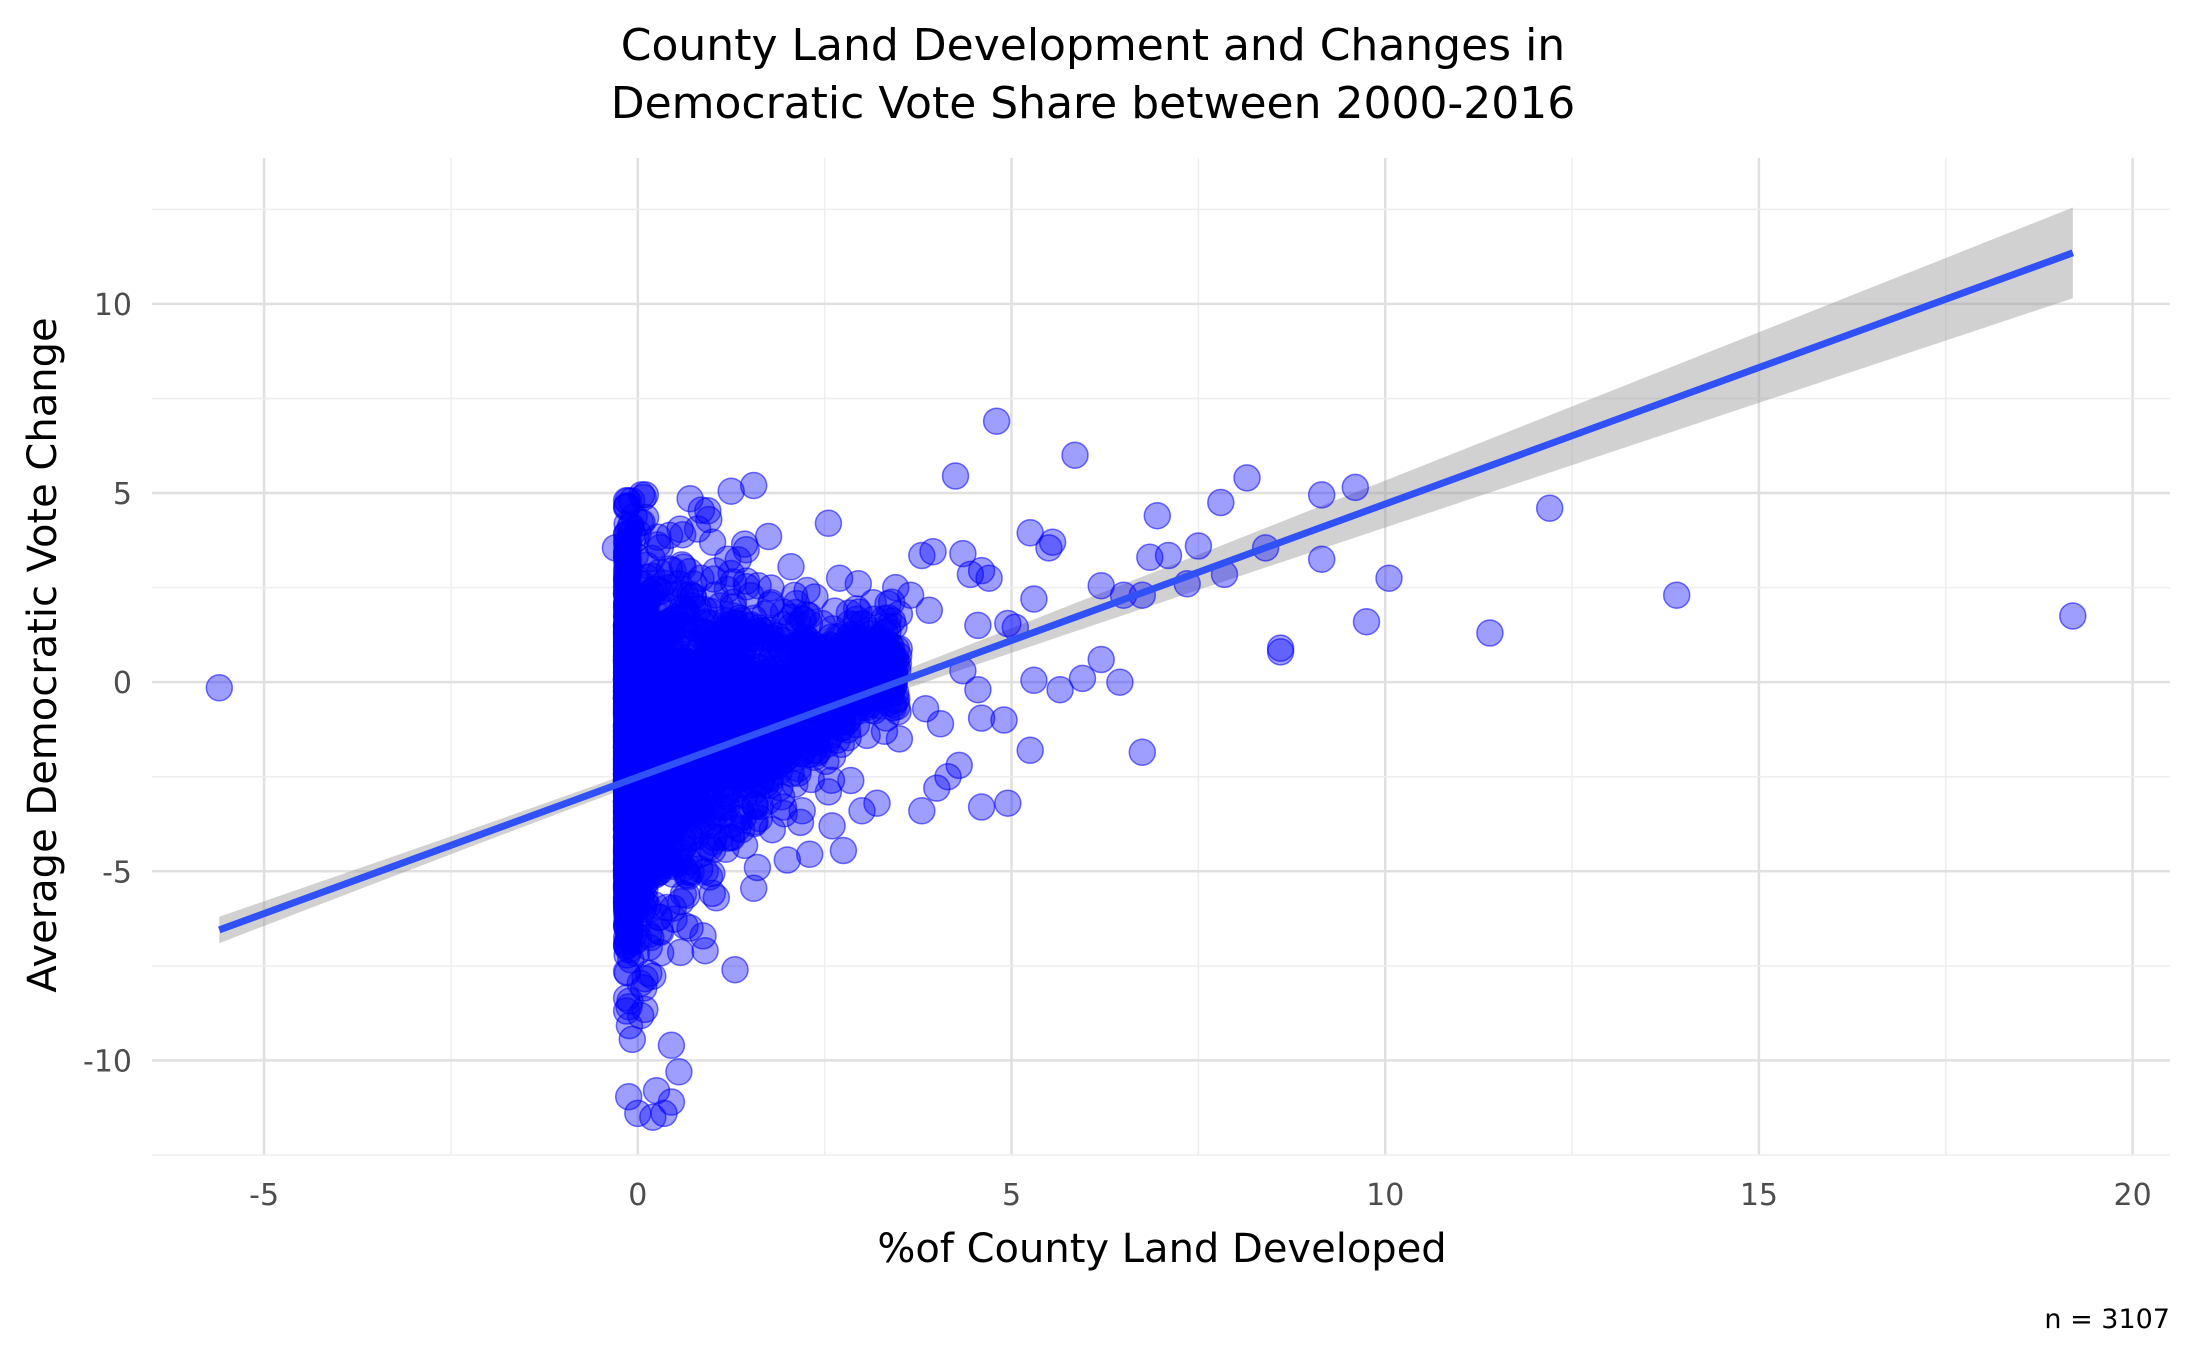  What do you see at coordinates (264, 1195) in the screenshot?
I see `x-tick-label: -5` at bounding box center [264, 1195].